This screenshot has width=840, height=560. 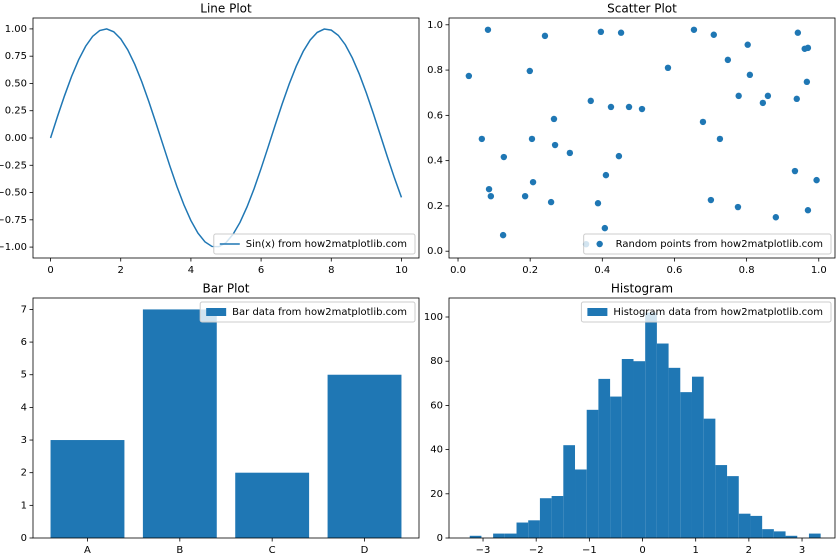 I want to click on y-tick-label: 0.8, so click(x=435, y=70).